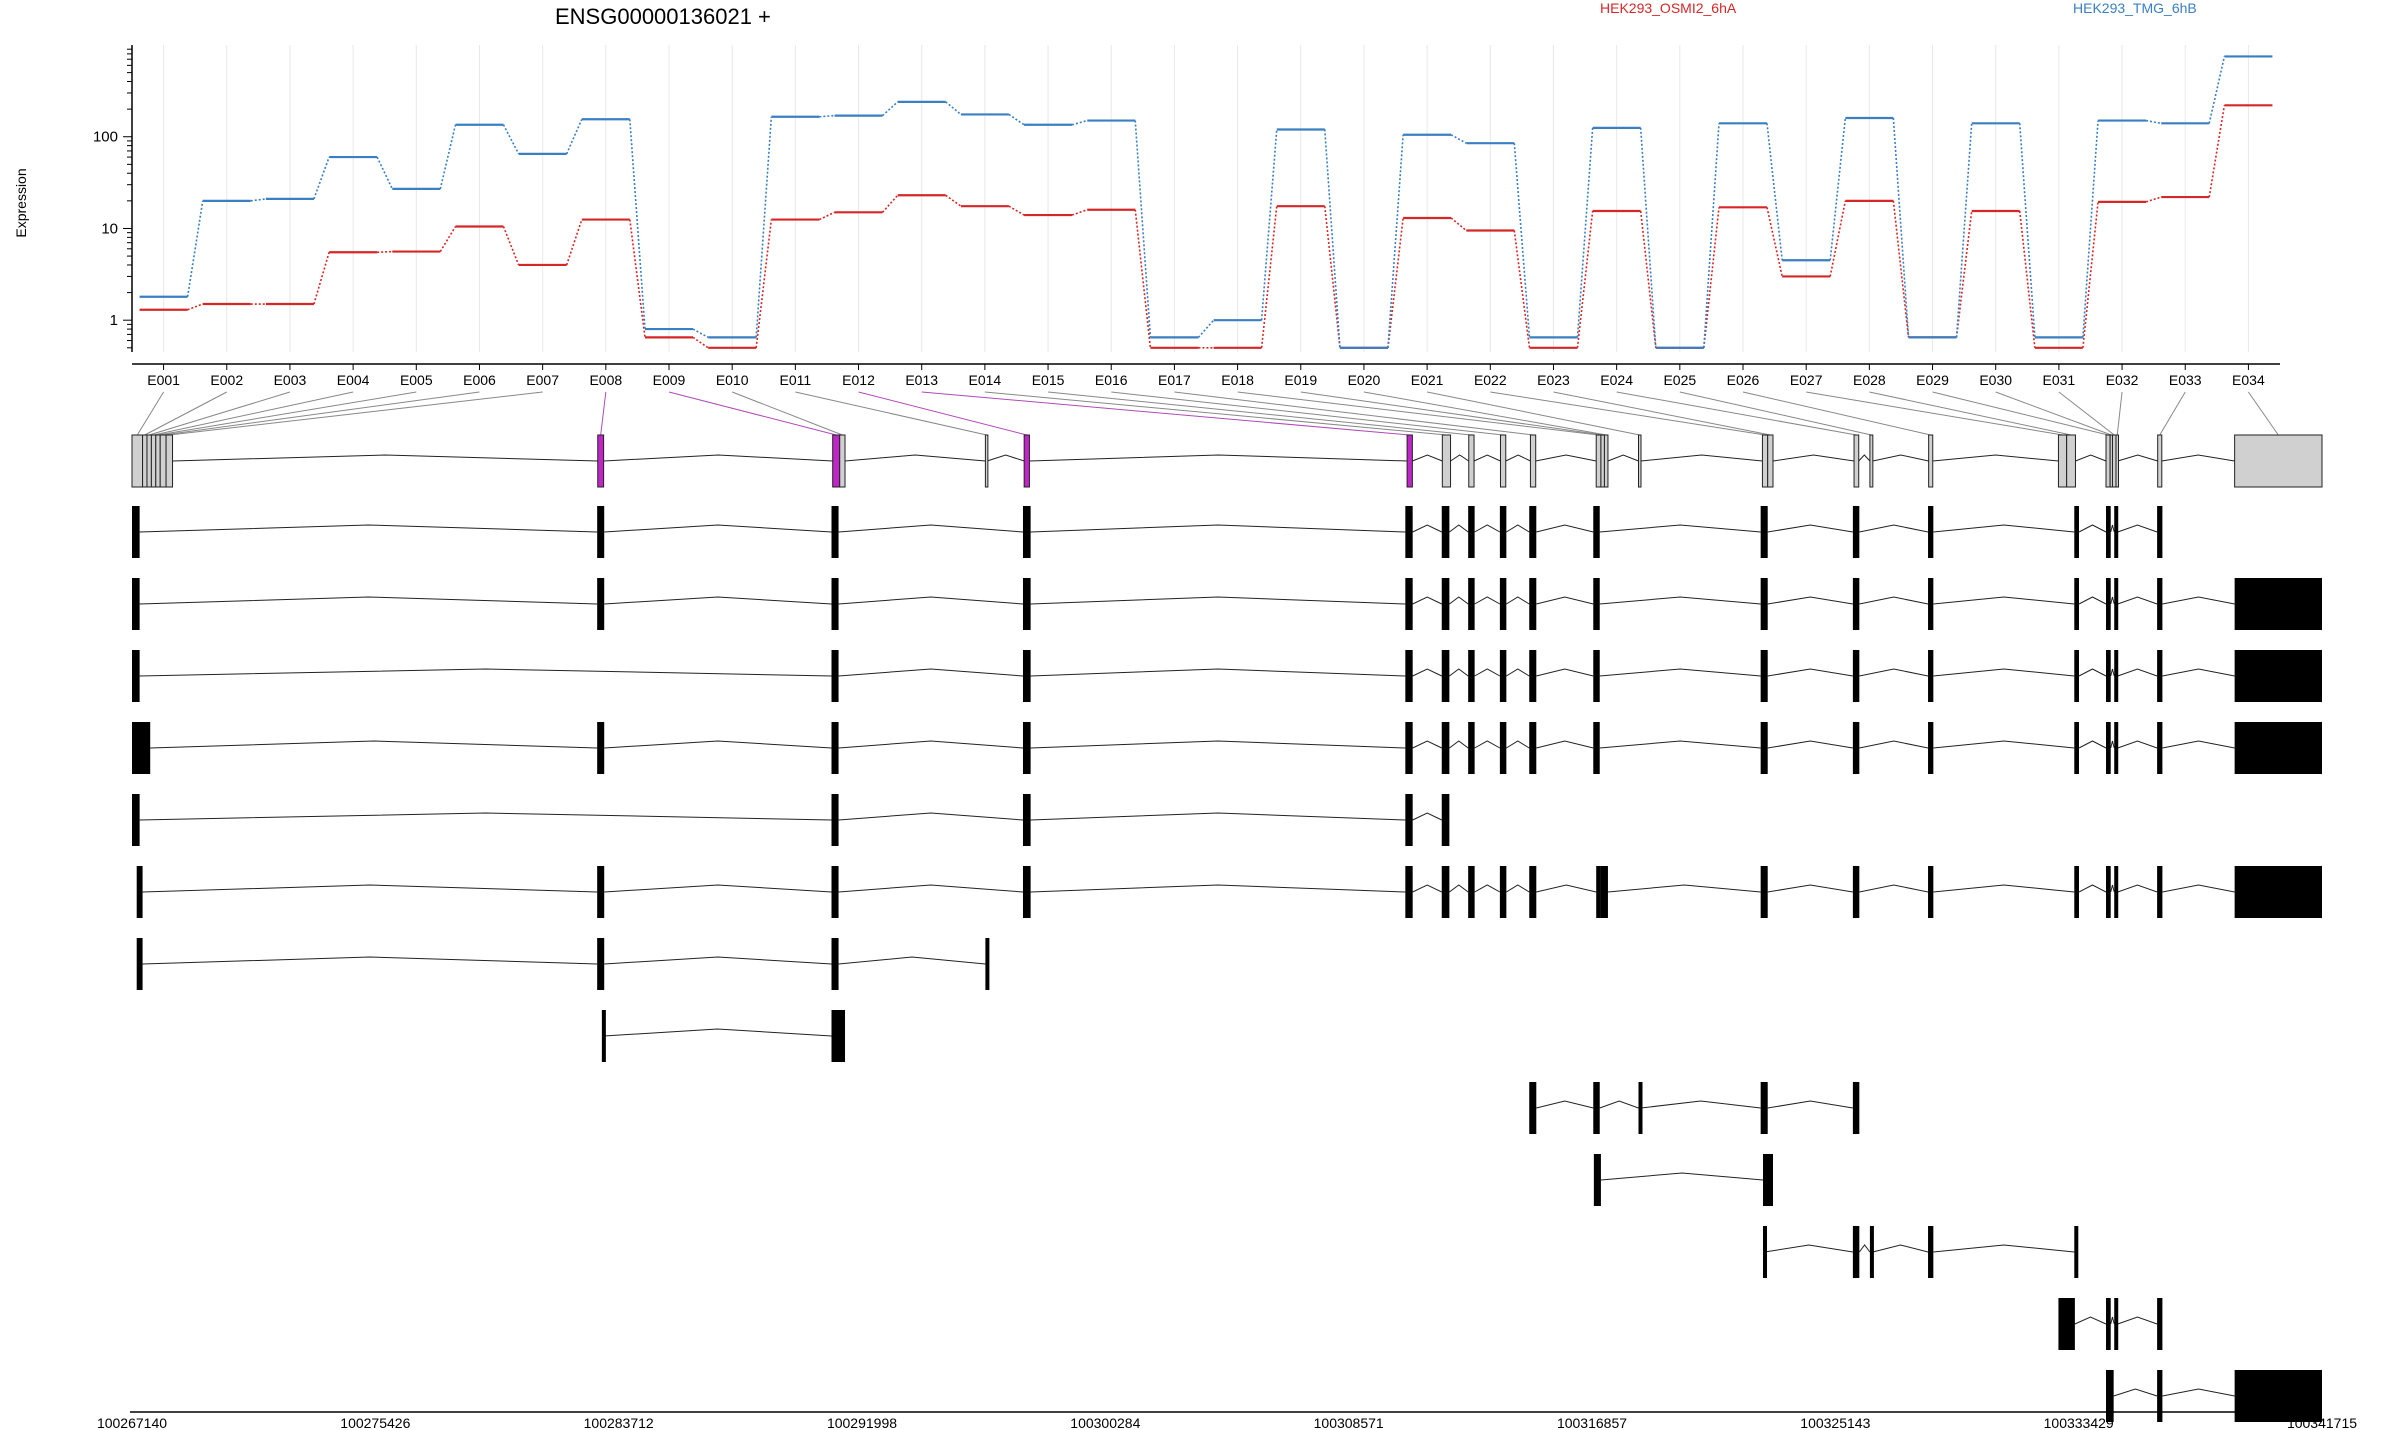 This screenshot has width=2400, height=1430. I want to click on x-tick-label: E015, so click(1048, 380).